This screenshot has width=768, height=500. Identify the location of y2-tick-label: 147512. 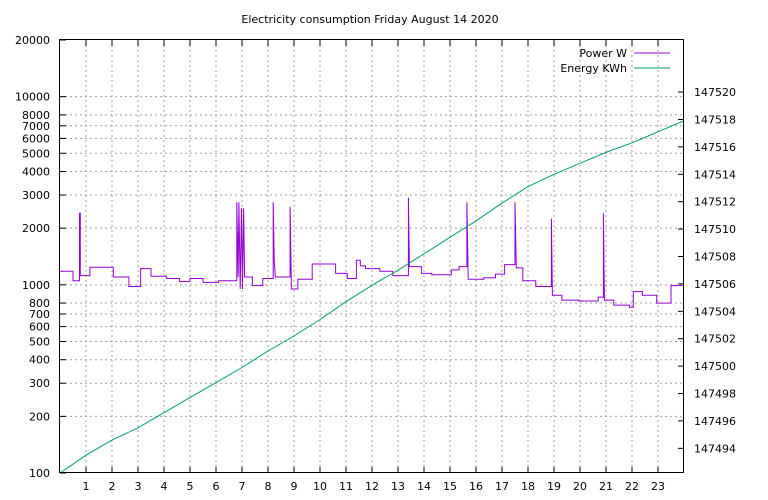
(715, 202).